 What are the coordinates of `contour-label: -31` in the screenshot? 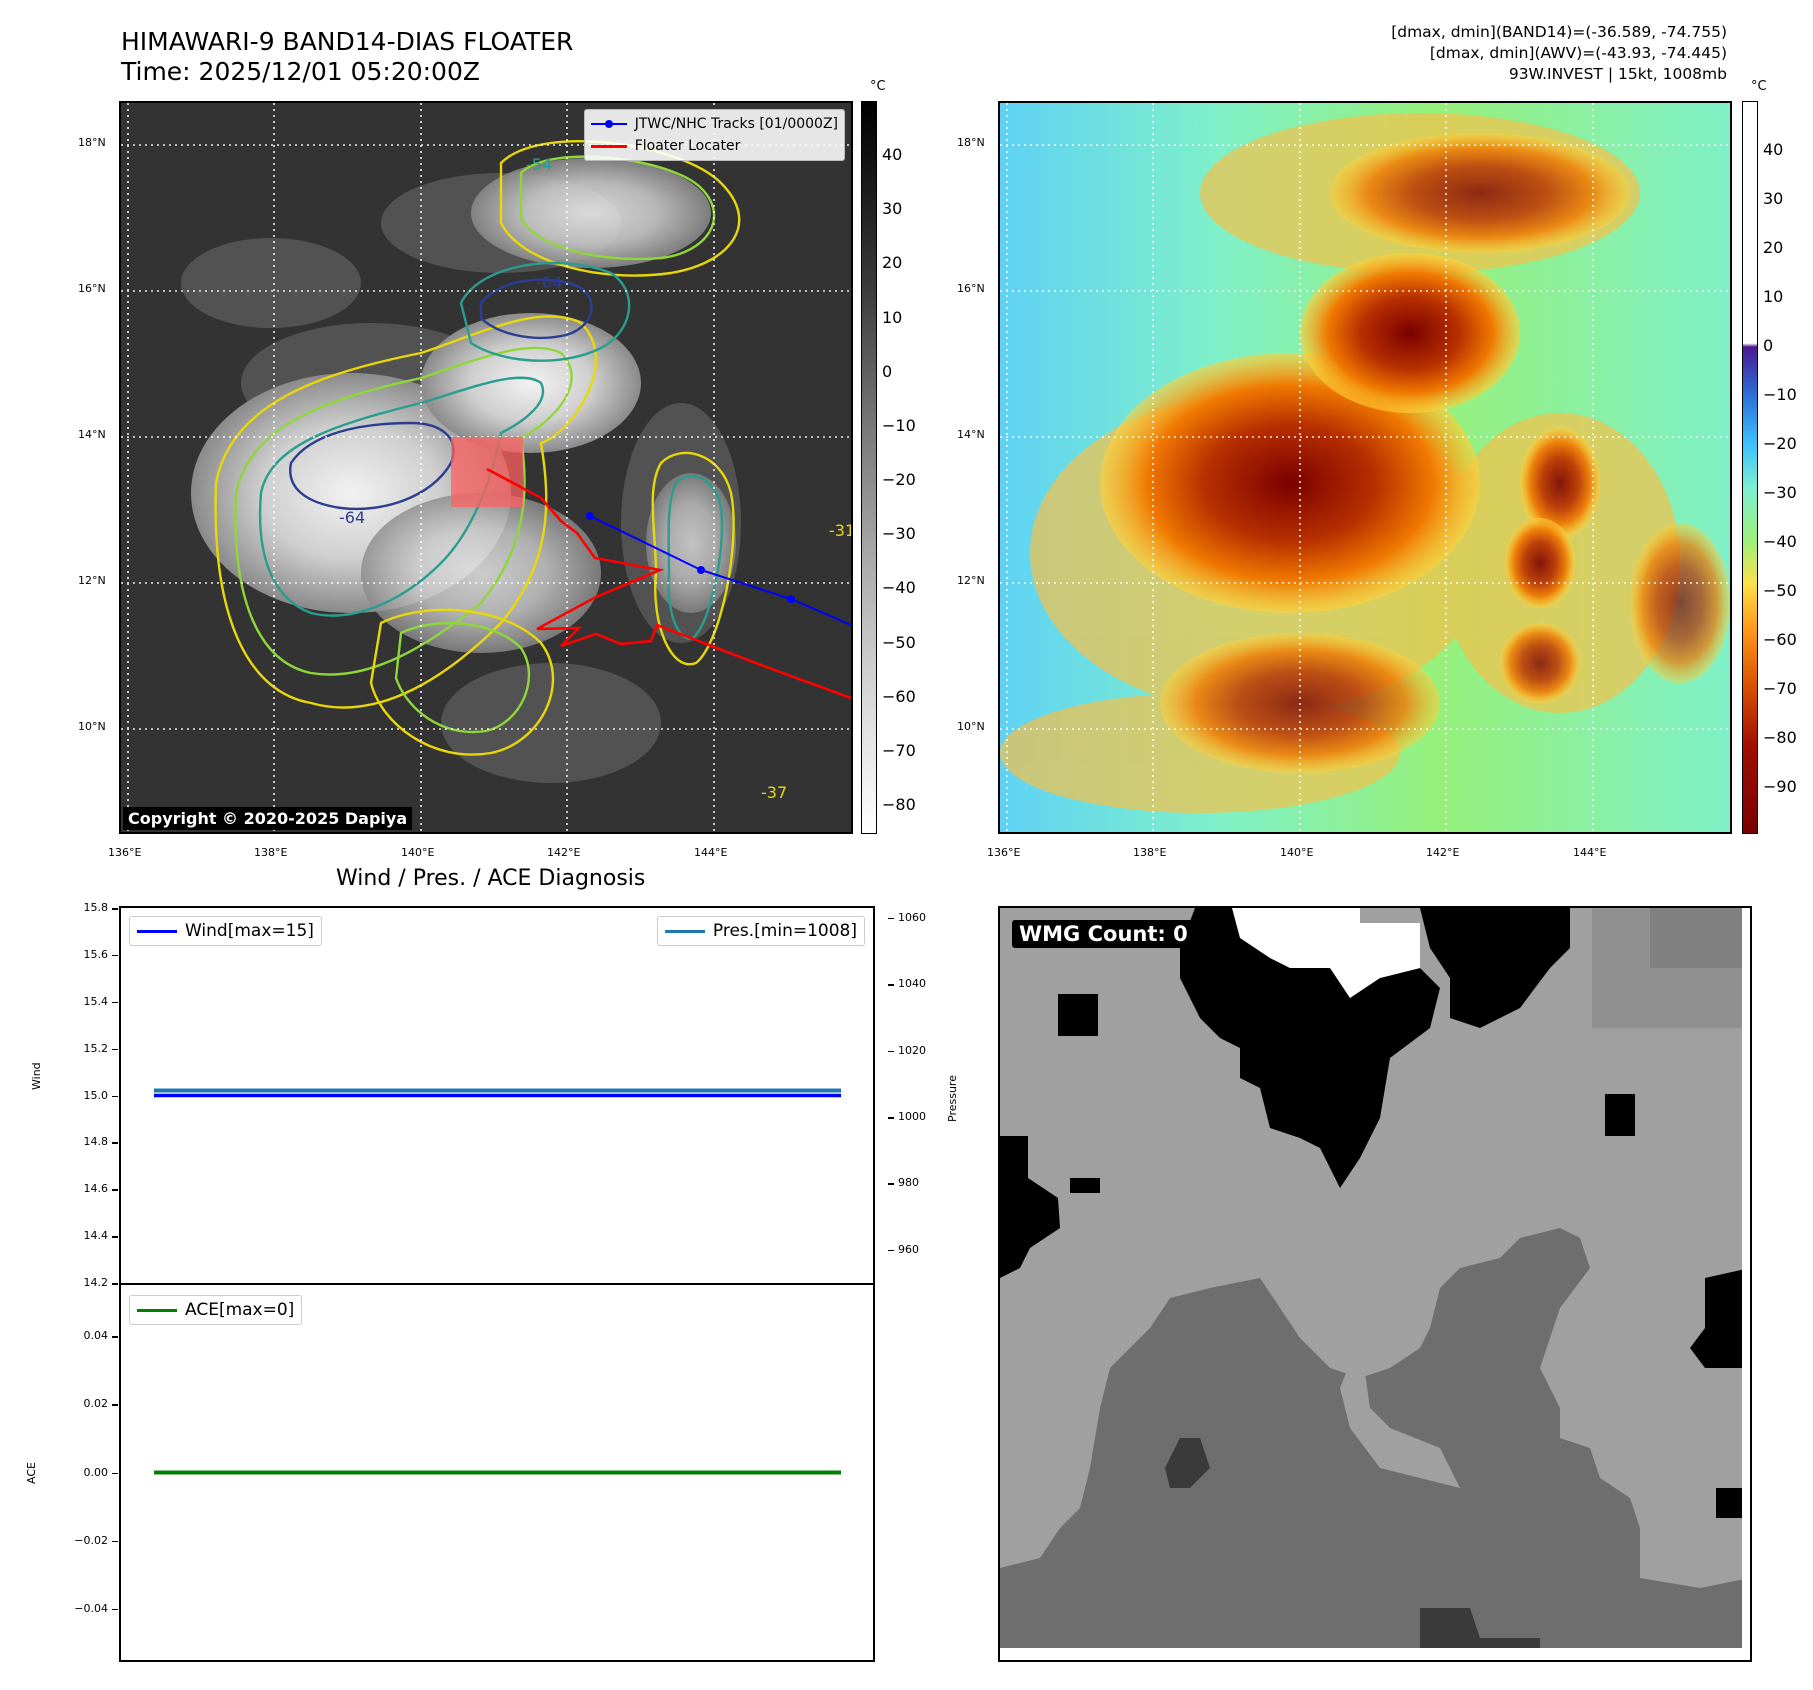 It's located at (841, 530).